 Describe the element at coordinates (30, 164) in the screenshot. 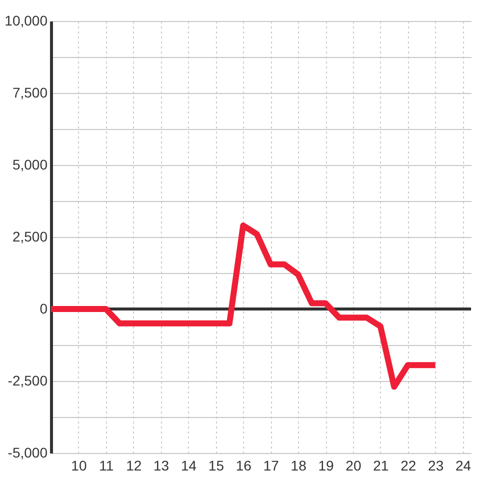

I see `y-tick-label: 5,000` at that location.